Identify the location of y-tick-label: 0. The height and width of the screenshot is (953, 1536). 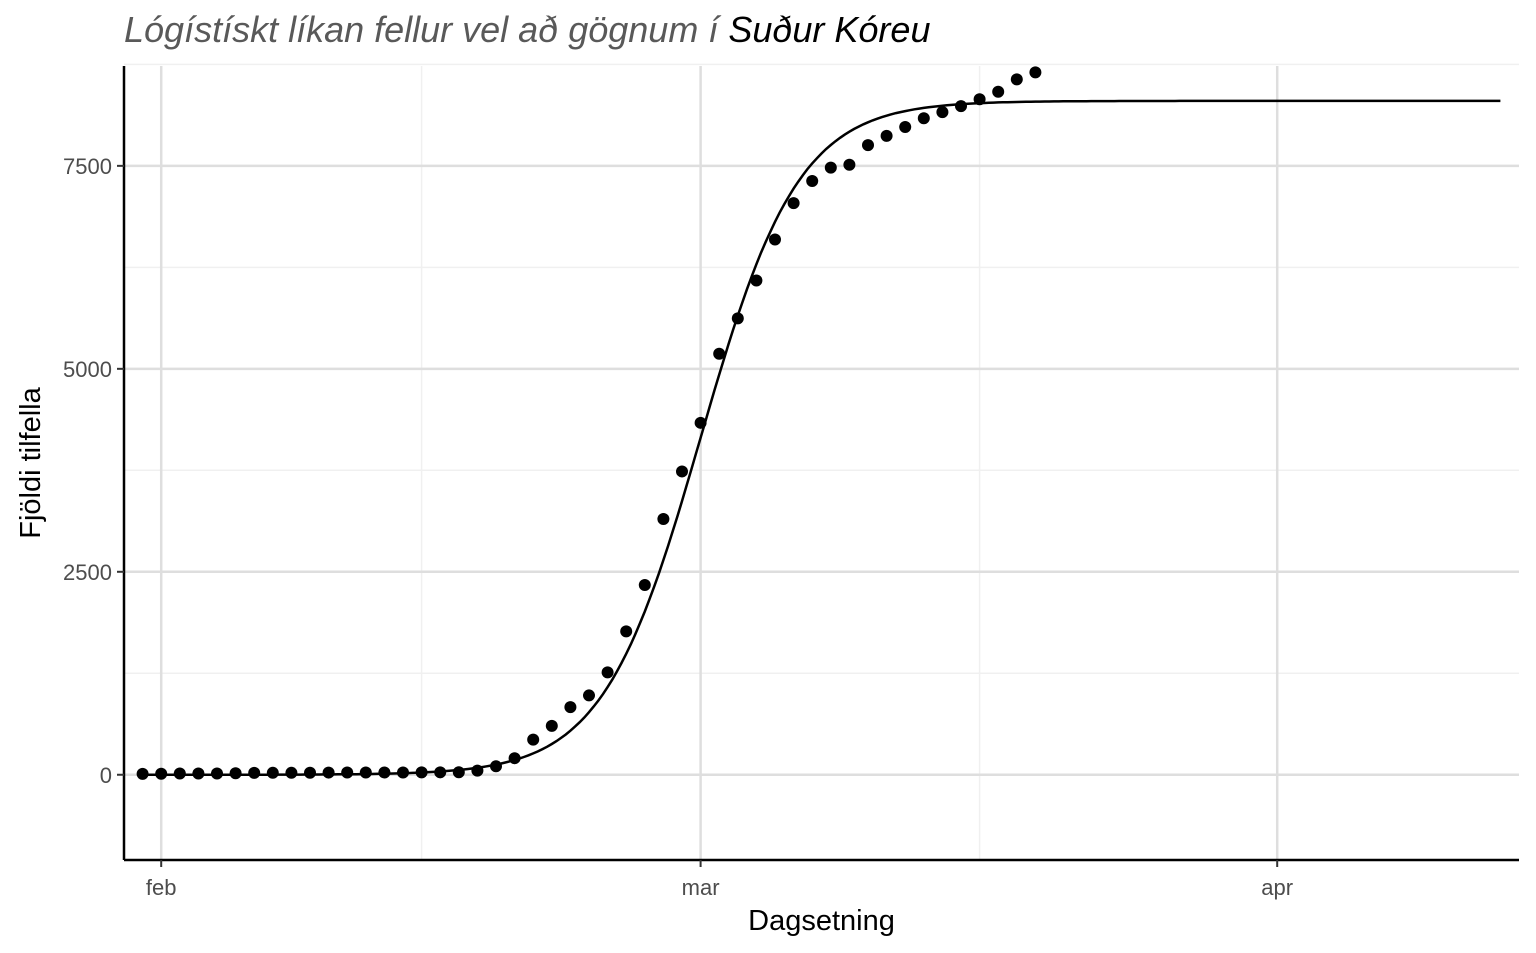
(106, 775).